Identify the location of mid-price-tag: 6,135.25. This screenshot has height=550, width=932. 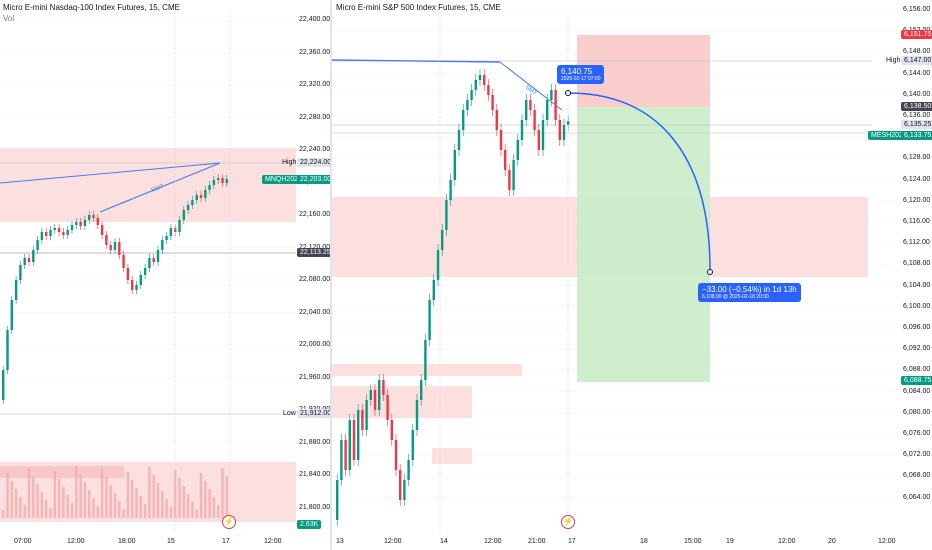
(916, 124).